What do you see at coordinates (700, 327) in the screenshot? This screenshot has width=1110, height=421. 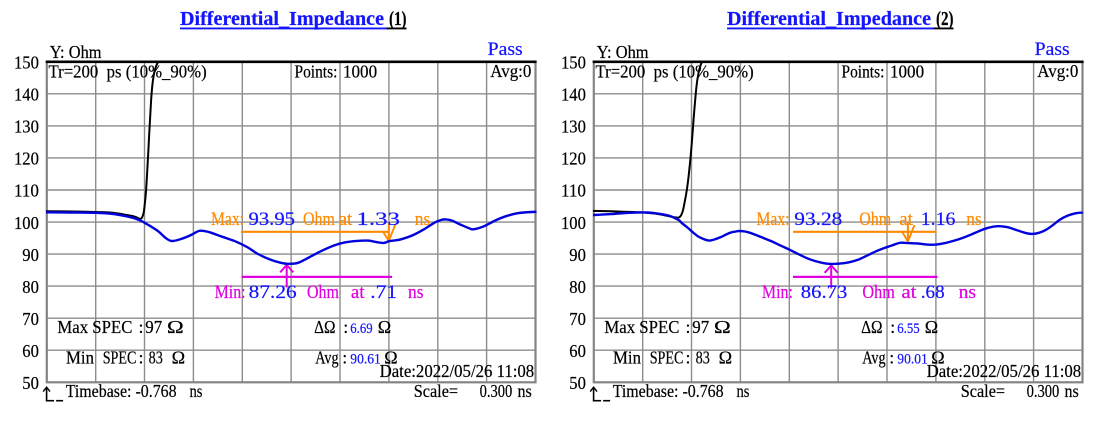 I see `svg-text: 97` at bounding box center [700, 327].